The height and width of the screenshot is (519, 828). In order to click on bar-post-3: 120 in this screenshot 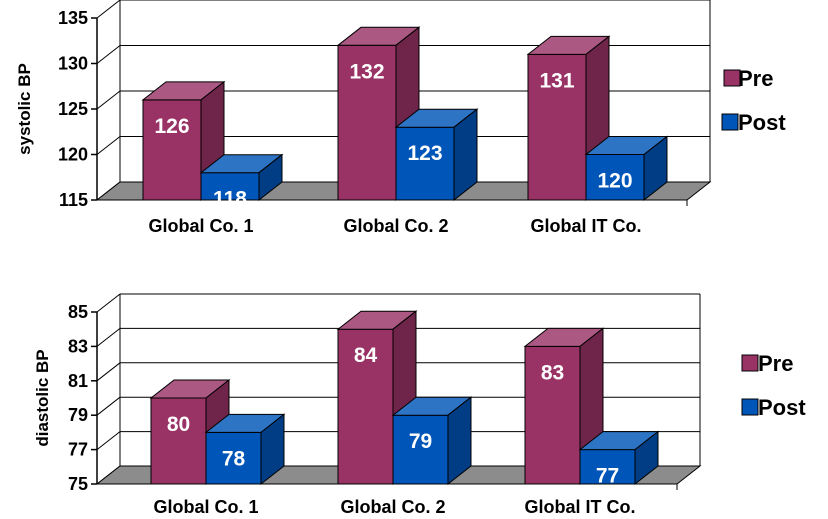, I will do `click(626, 168)`.